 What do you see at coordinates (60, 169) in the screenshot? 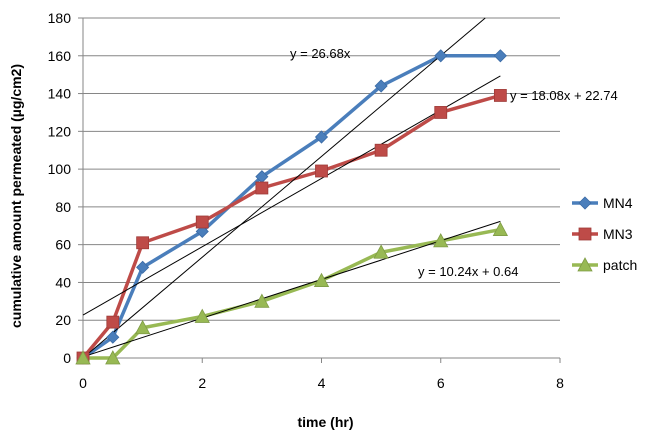
I see `y-tick-label: 100` at bounding box center [60, 169].